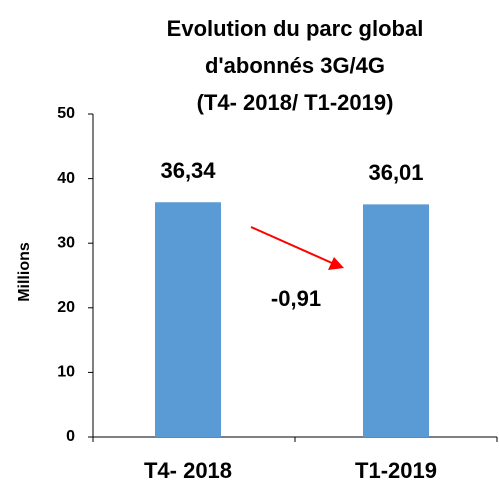  I want to click on x-tick-label: T4- 2018, so click(188, 470).